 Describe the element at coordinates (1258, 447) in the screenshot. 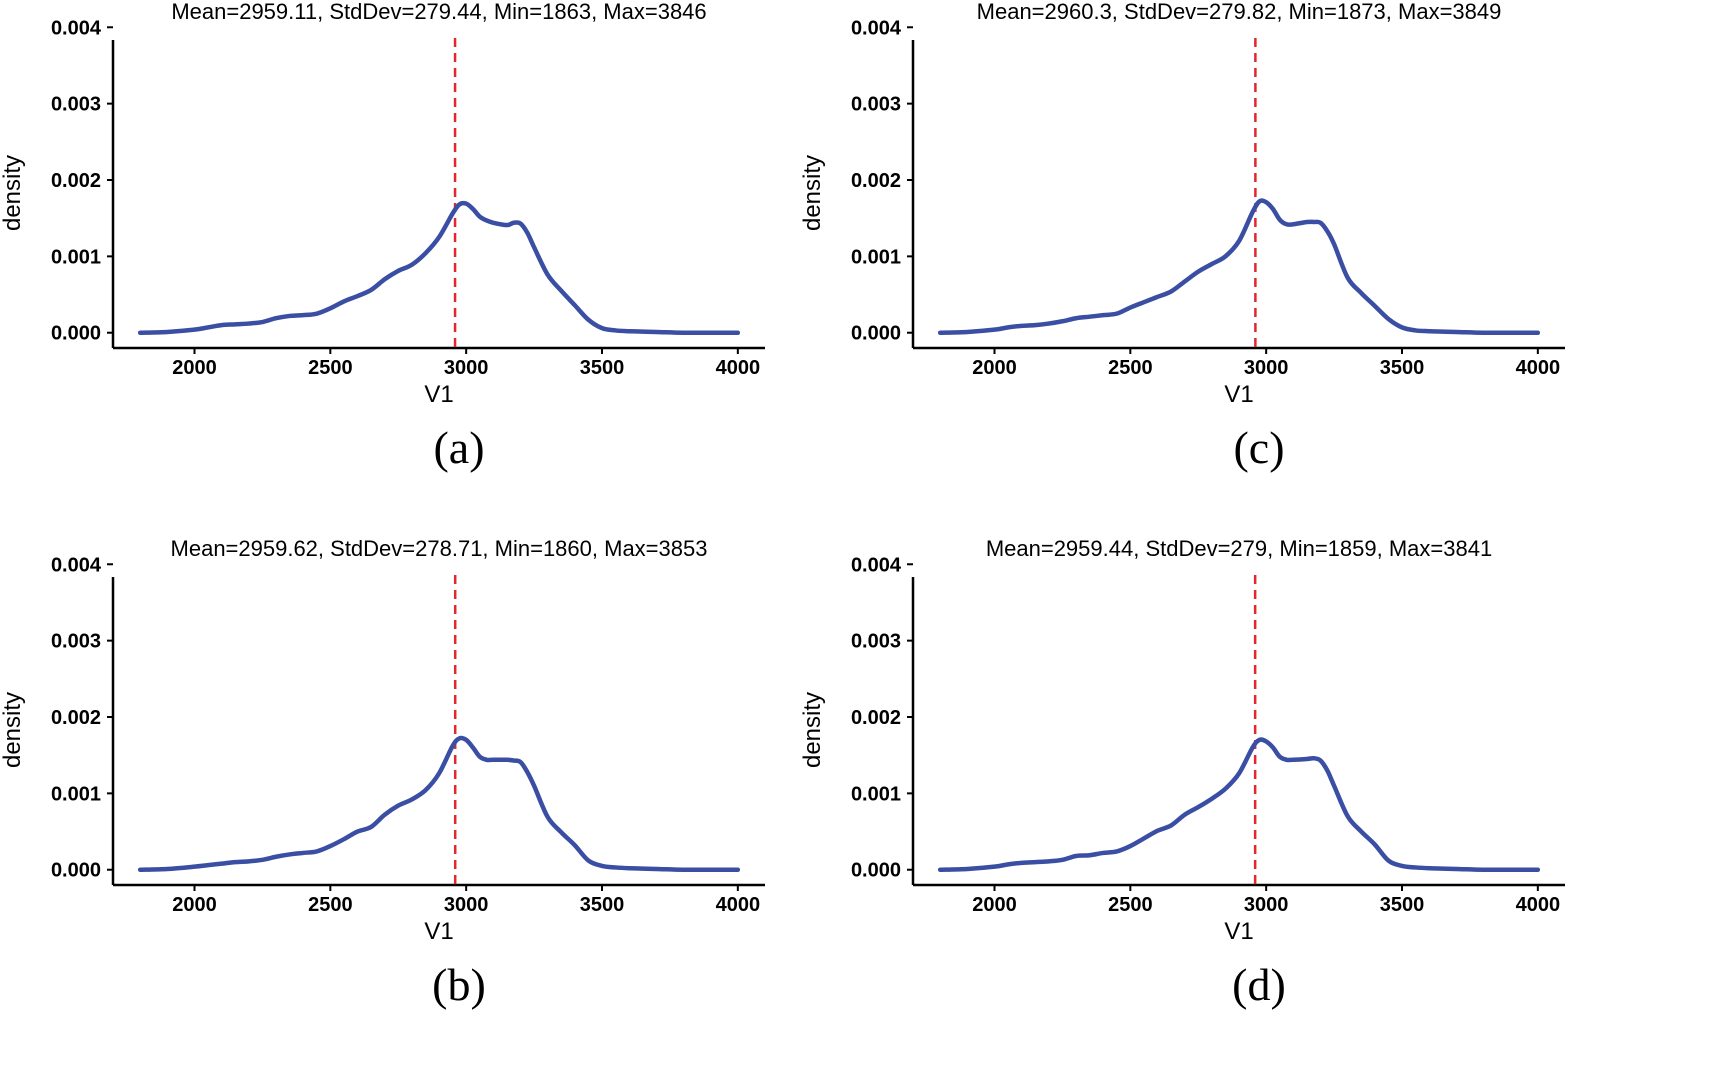

I see `panel-caption: (c)` at that location.